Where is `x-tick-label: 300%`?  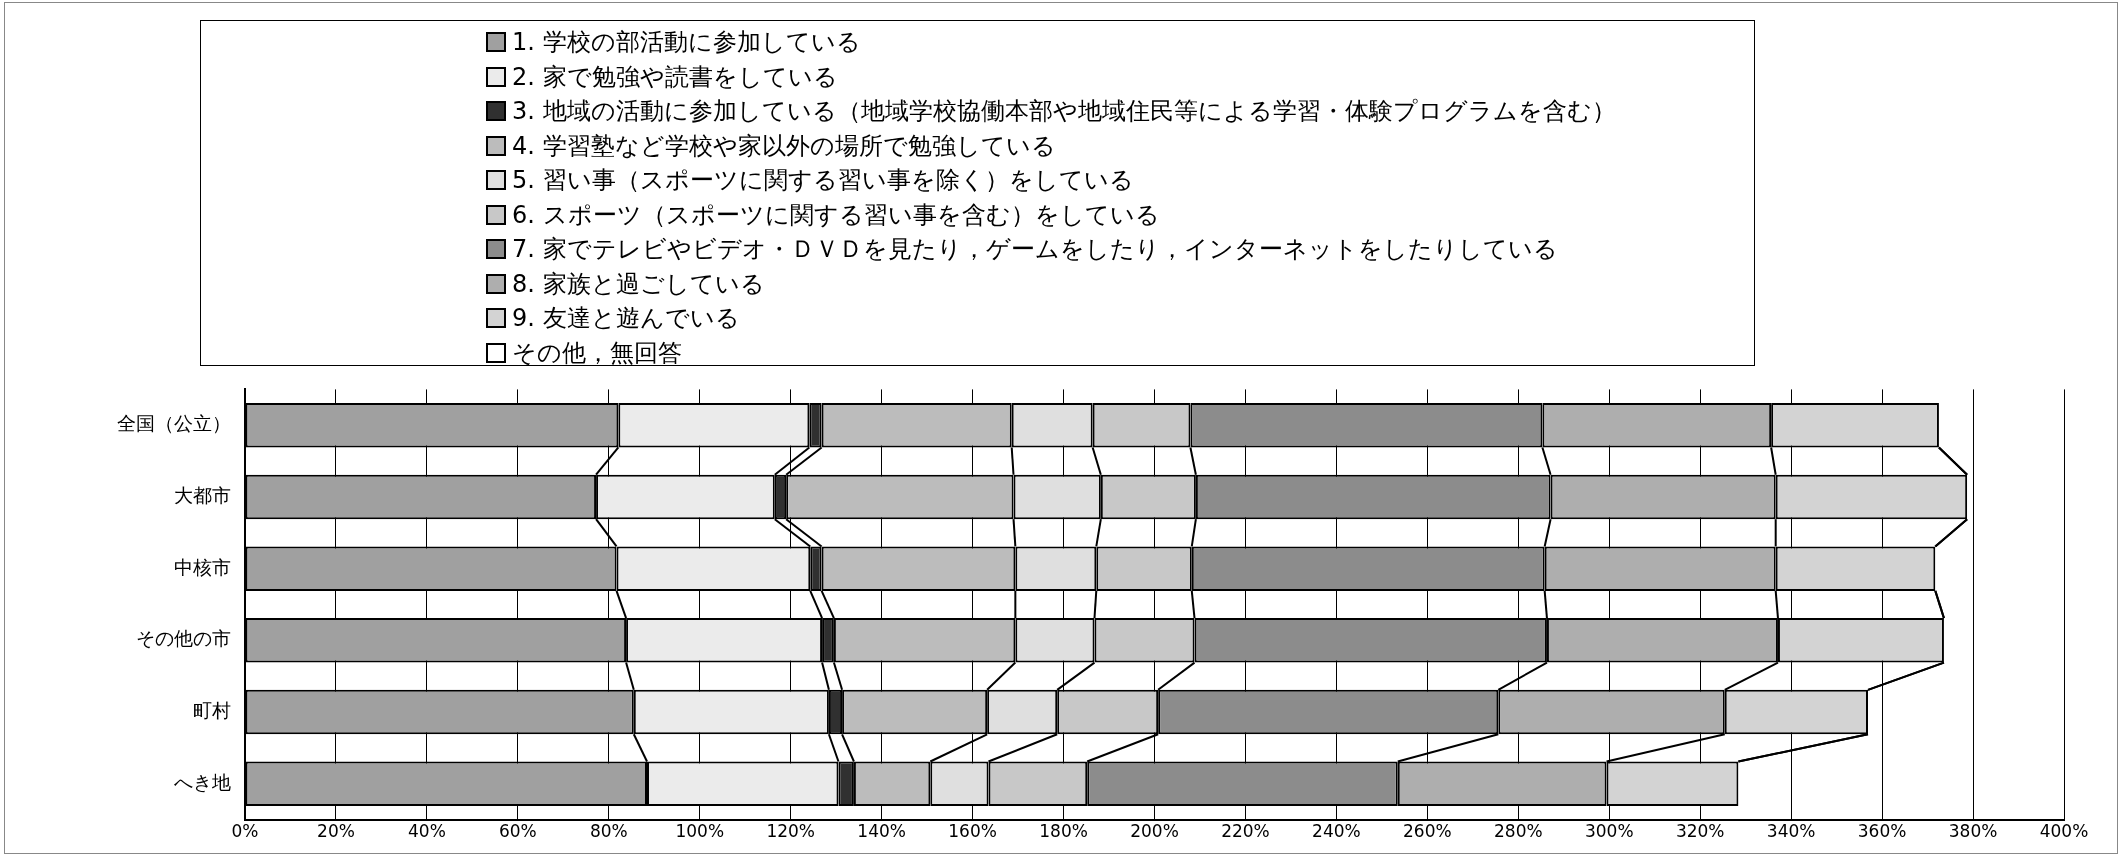 x-tick-label: 300% is located at coordinates (1609, 831).